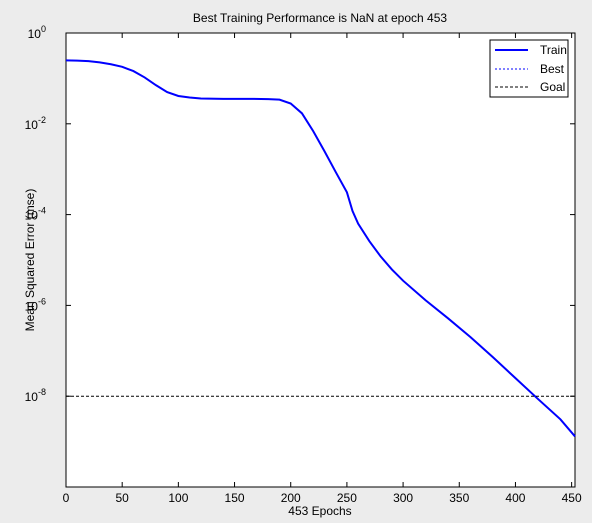 Image resolution: width=592 pixels, height=523 pixels. I want to click on x-tick-label: 200, so click(291, 498).